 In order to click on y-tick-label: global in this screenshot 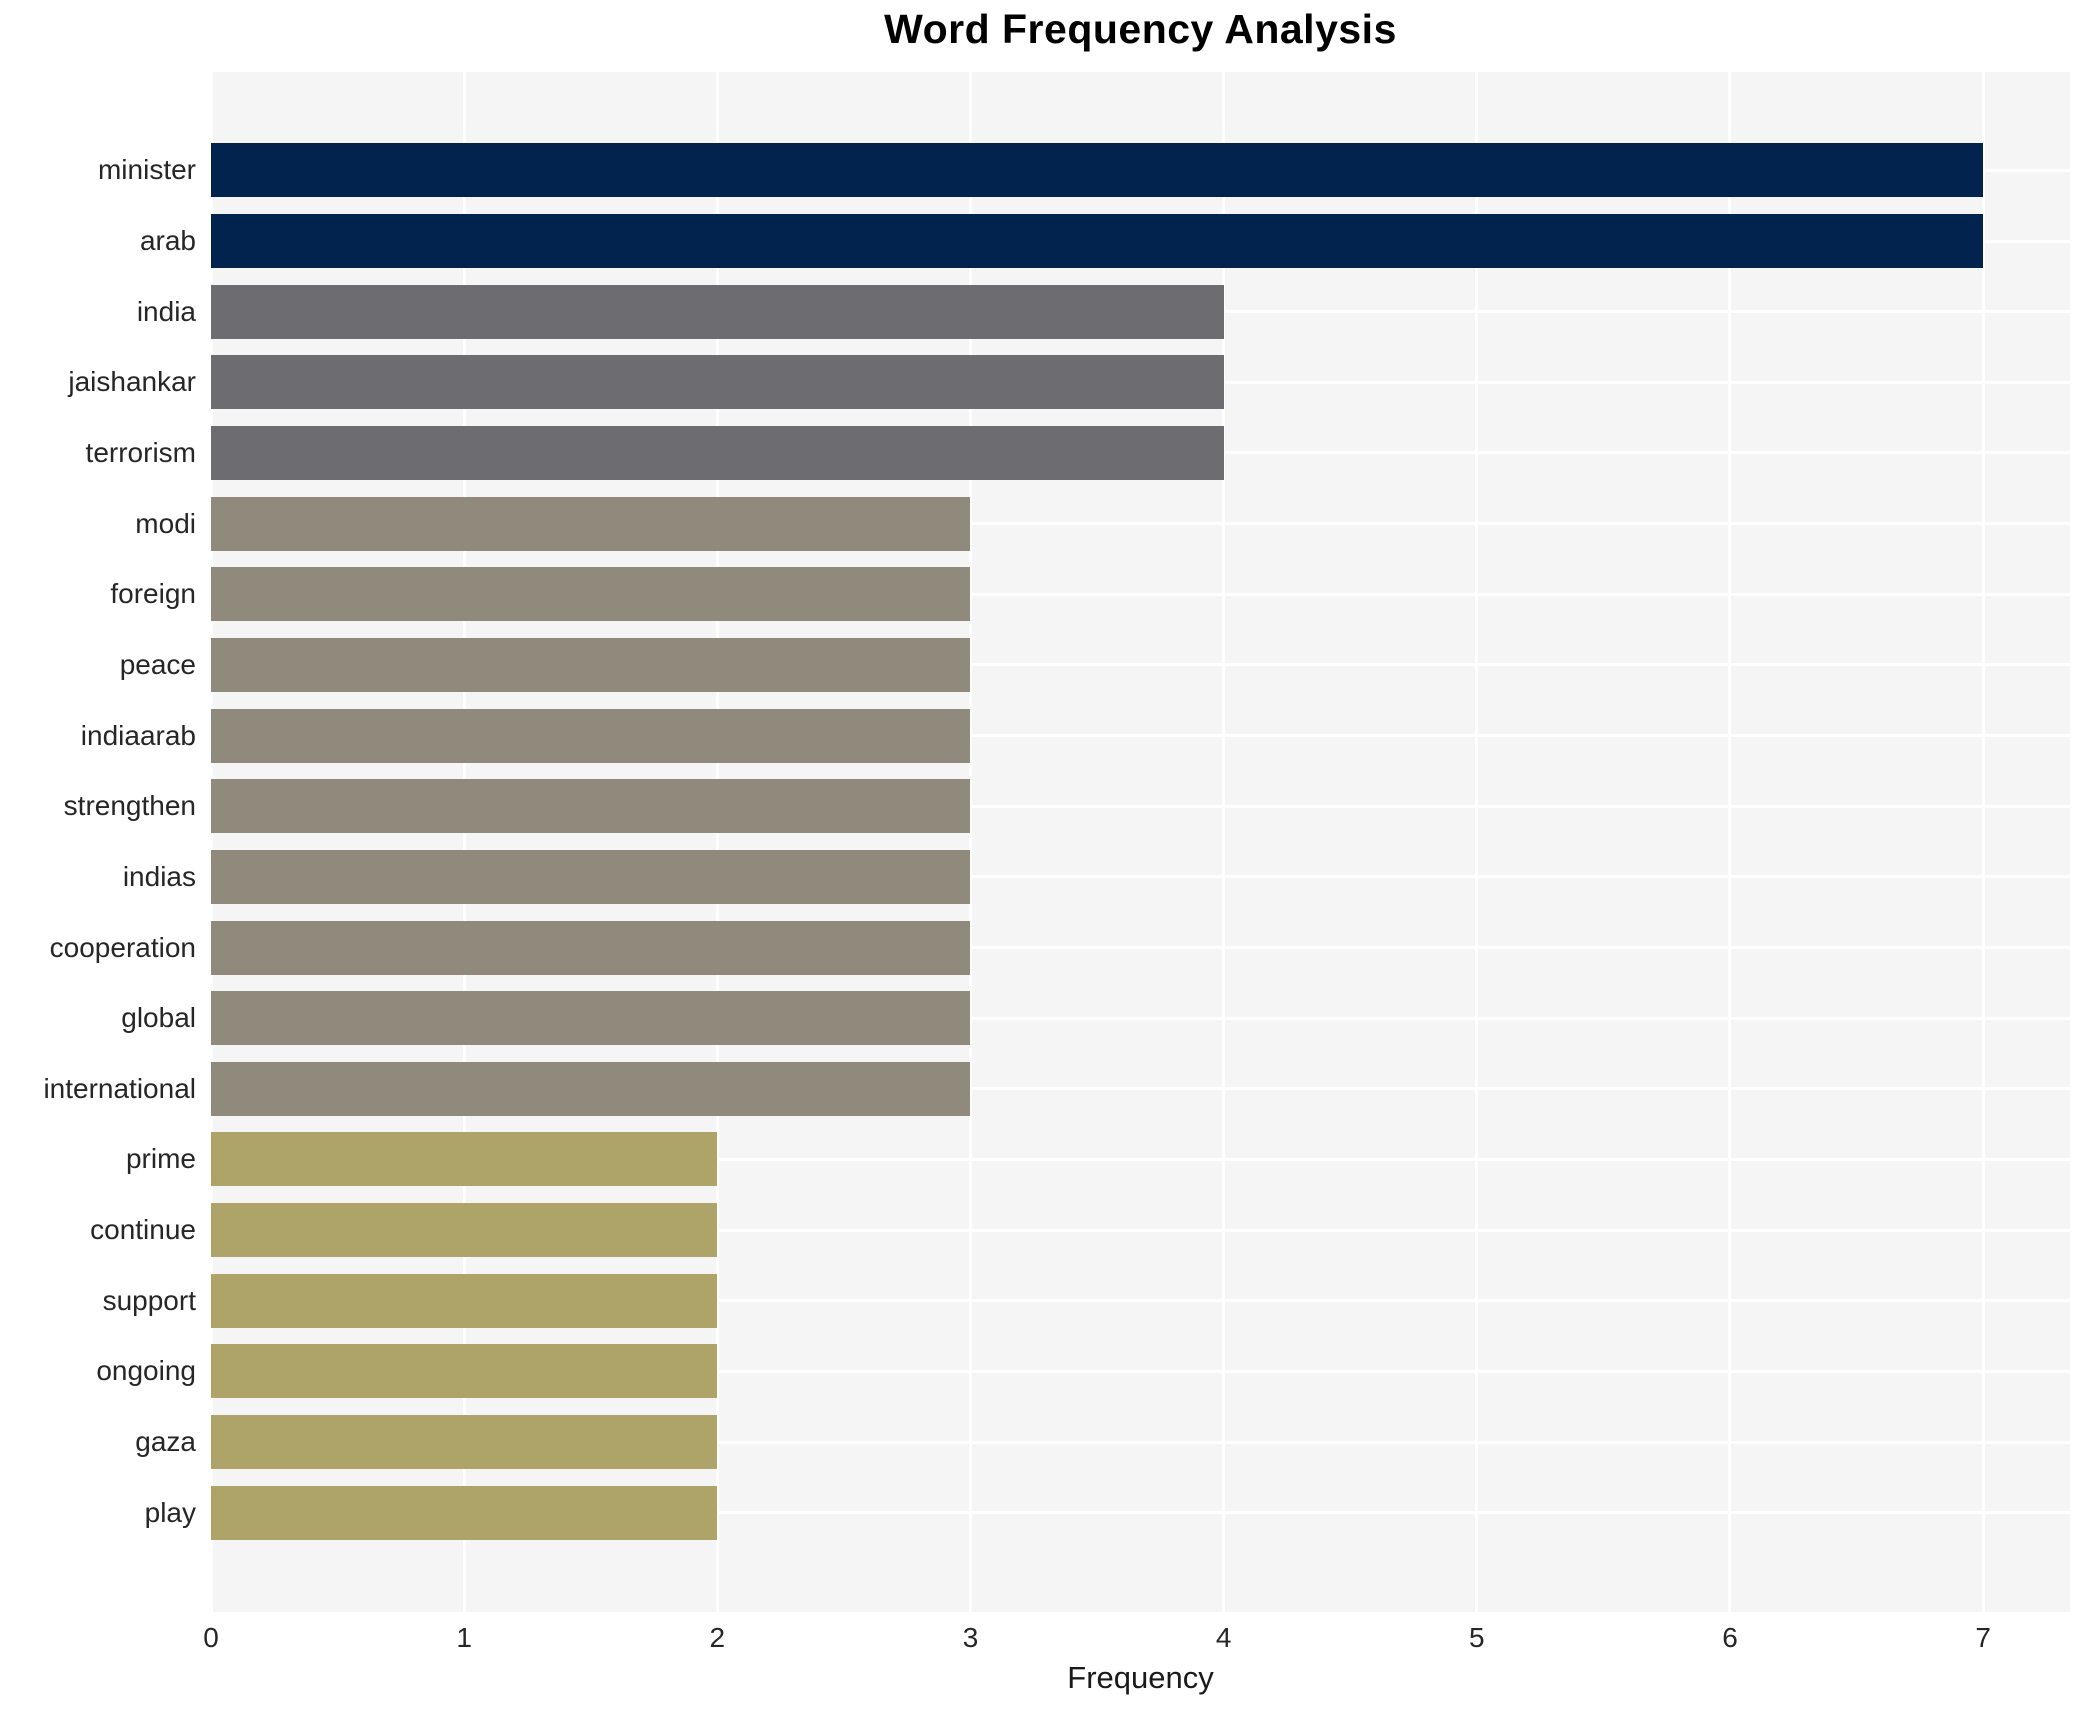, I will do `click(158, 1018)`.